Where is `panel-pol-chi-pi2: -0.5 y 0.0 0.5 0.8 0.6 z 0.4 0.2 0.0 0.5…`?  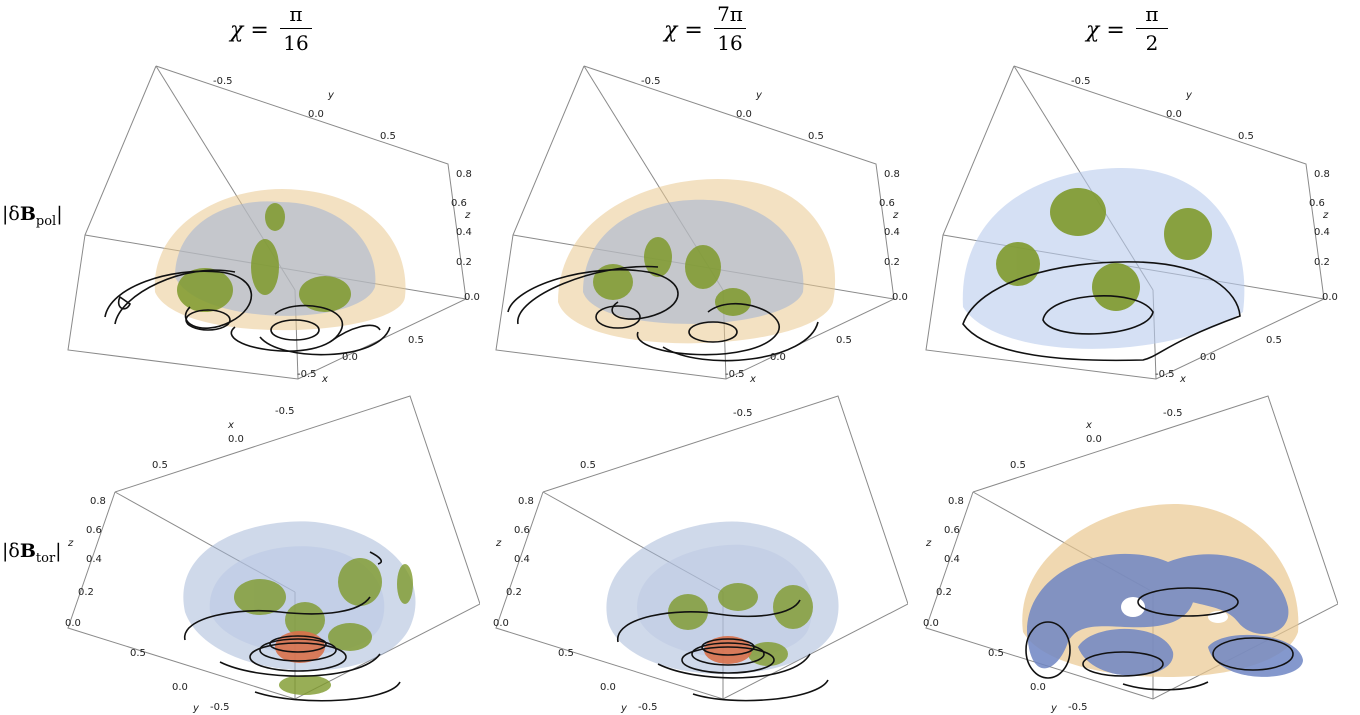 panel-pol-chi-pi2: -0.5 y 0.0 0.5 0.8 0.6 z 0.4 0.2 0.0 0.5… is located at coordinates (1131, 225).